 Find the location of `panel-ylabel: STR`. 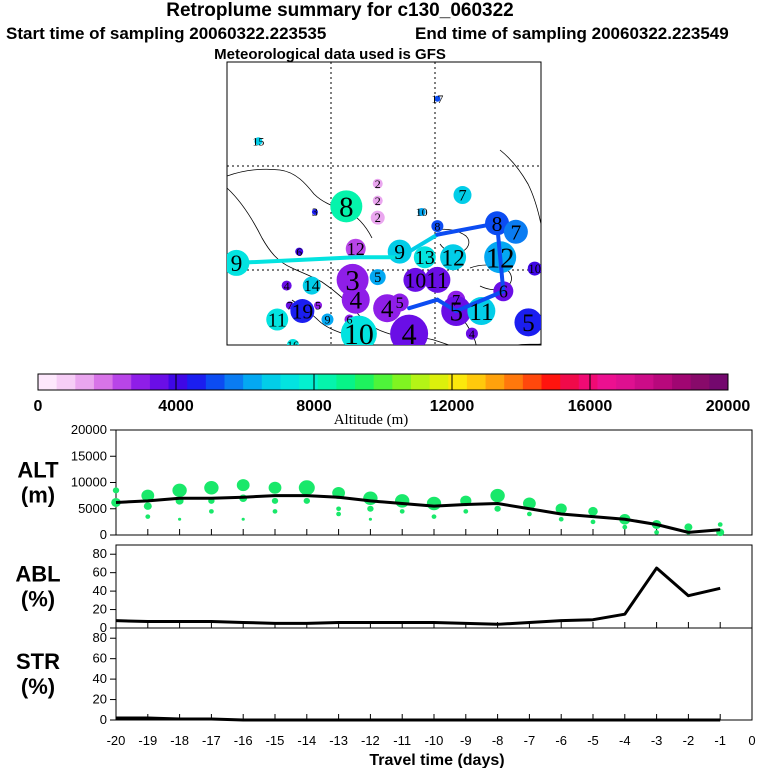

panel-ylabel: STR is located at coordinates (38, 661).